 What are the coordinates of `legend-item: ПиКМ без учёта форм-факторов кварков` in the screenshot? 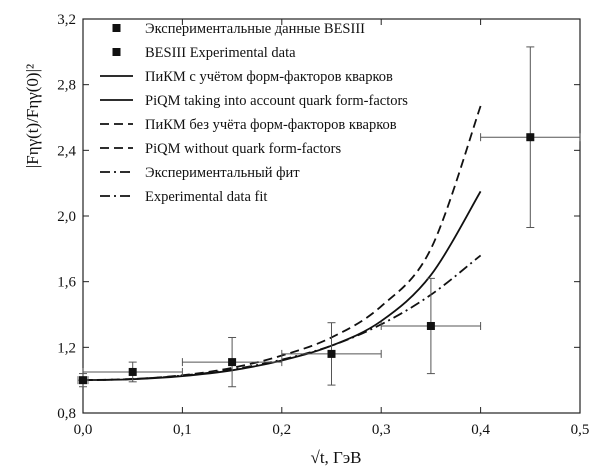 It's located at (248, 125).